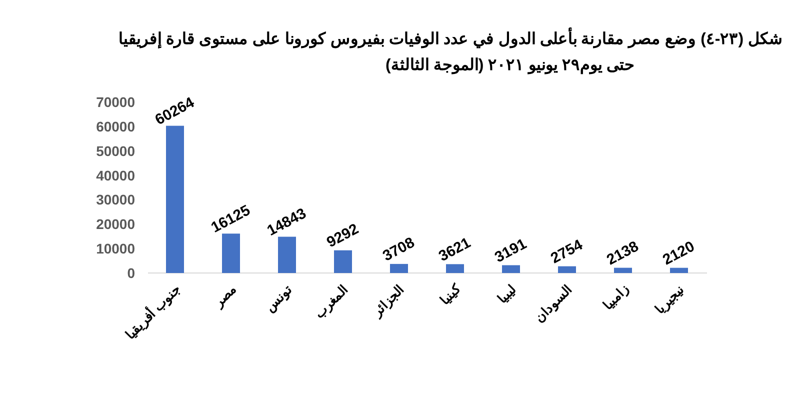 The height and width of the screenshot is (404, 794). Describe the element at coordinates (153, 311) in the screenshot. I see `x-tick-label: جنوب أفريقيا` at that location.